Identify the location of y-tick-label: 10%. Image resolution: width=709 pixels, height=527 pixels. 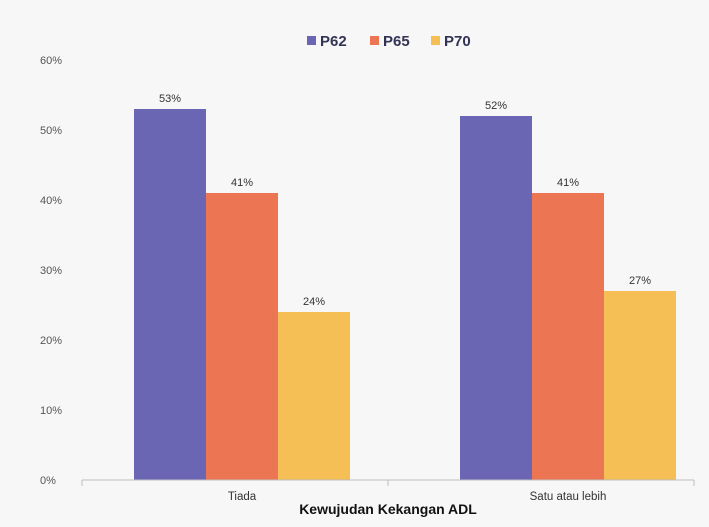
(51, 411).